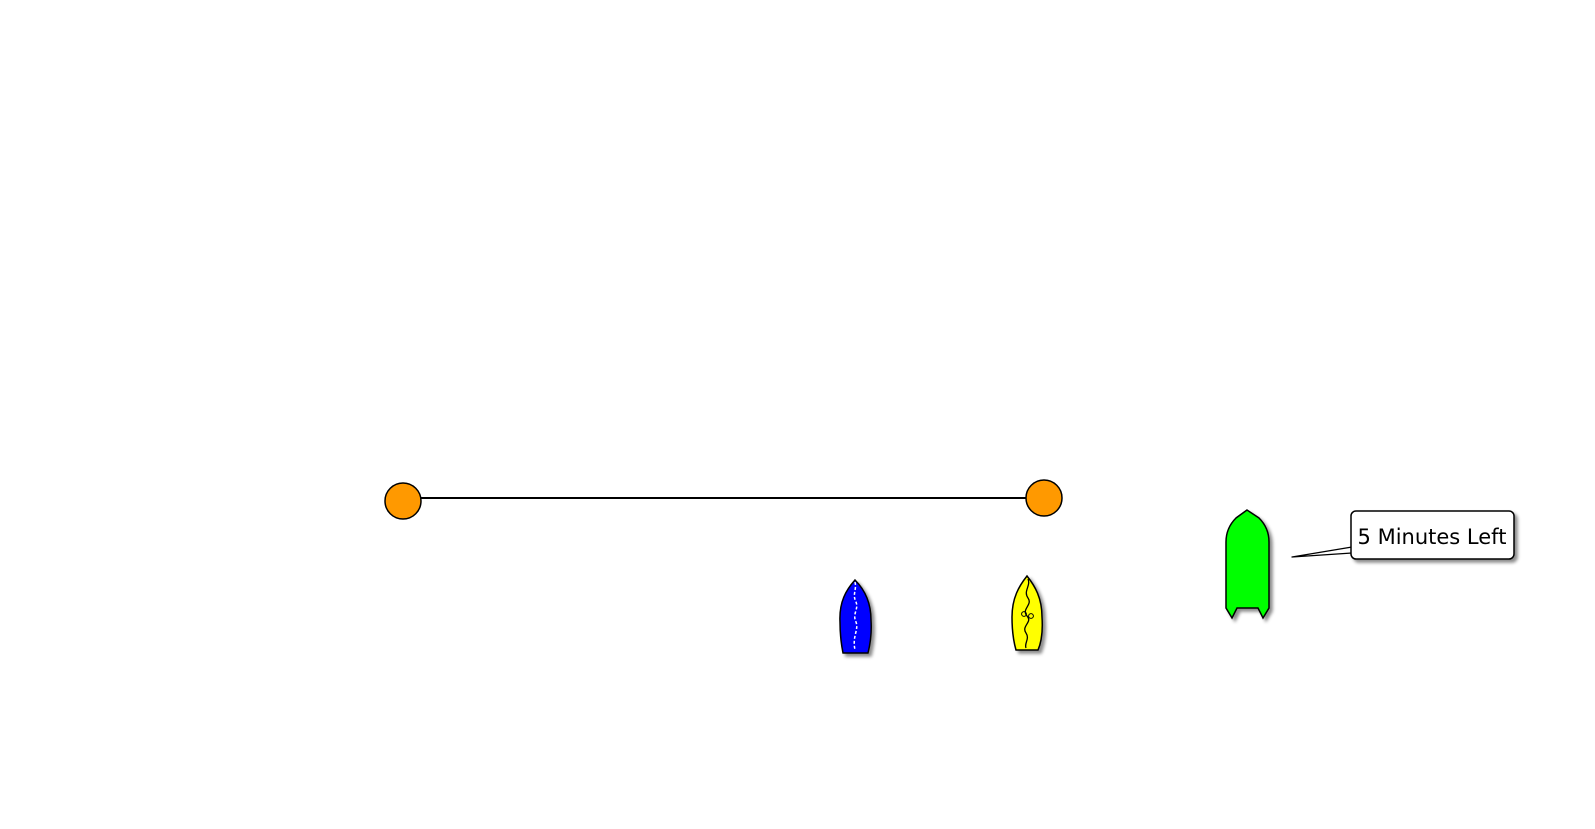 The width and height of the screenshot is (1595, 829). I want to click on yellow-boat-sail, so click(1027, 613).